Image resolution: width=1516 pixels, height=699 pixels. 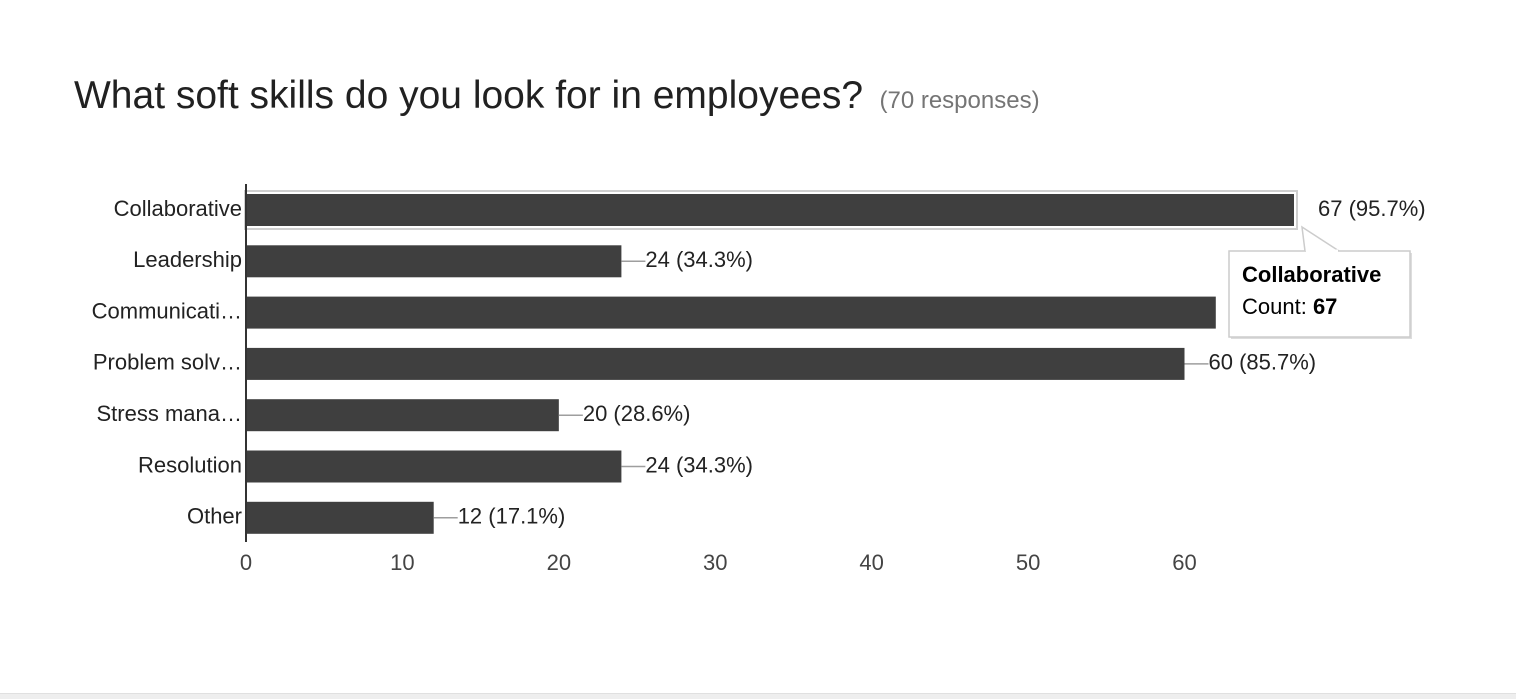 What do you see at coordinates (512, 516) in the screenshot?
I see `data-label: 12 (17.1%)` at bounding box center [512, 516].